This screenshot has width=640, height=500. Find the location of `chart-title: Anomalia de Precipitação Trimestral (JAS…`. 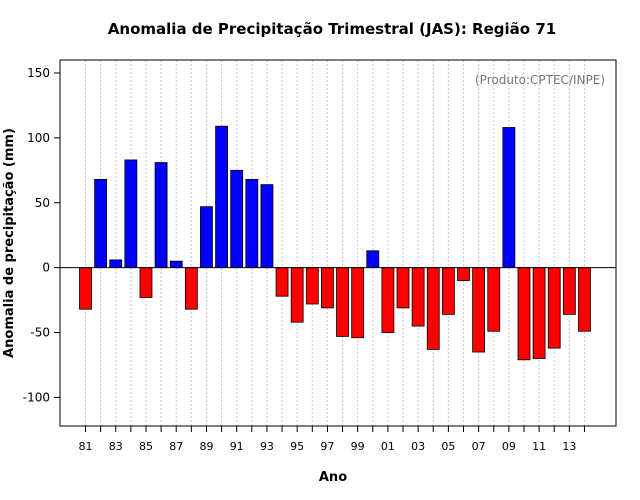

chart-title: Anomalia de Precipitação Trimestral (JAS… is located at coordinates (332, 29).